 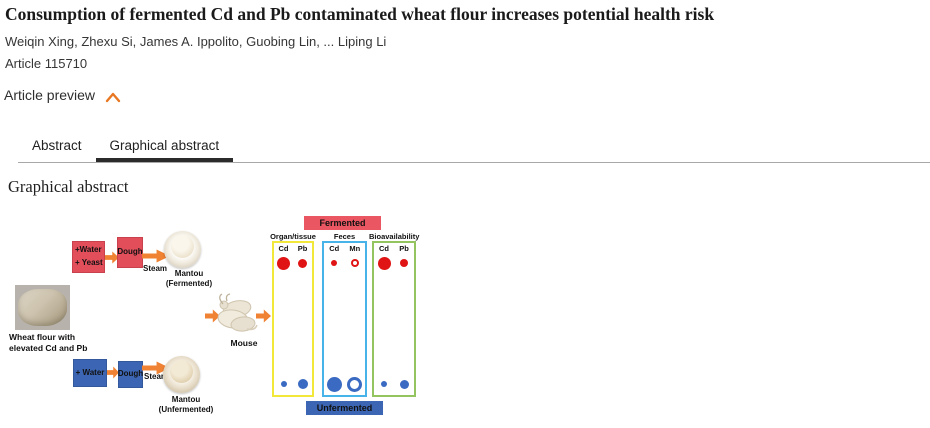 What do you see at coordinates (88, 257) in the screenshot?
I see `fermented-ingredients-box: +Water + Yeast` at bounding box center [88, 257].